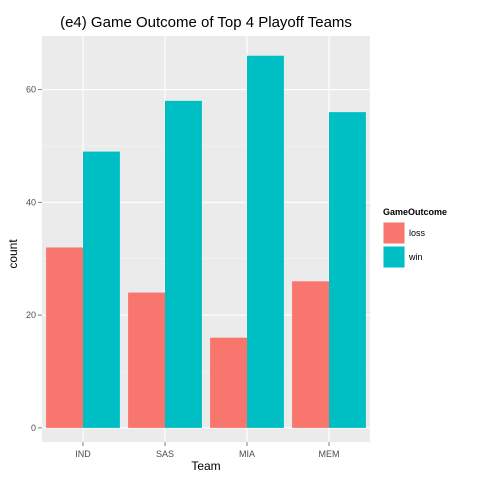 The width and height of the screenshot is (480, 480). What do you see at coordinates (207, 450) in the screenshot?
I see `x-axis: IND SAS MIA MEM` at bounding box center [207, 450].